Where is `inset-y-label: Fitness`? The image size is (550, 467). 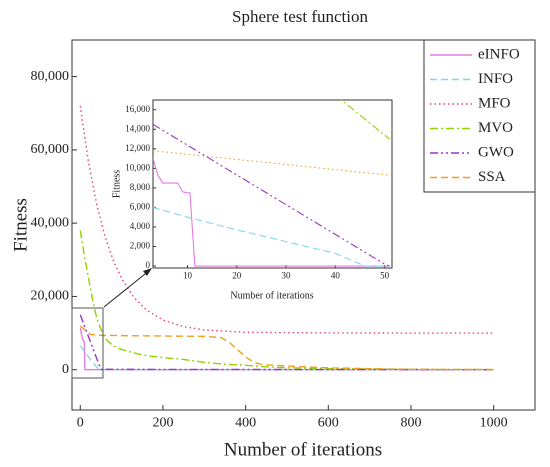 inset-y-label: Fitness is located at coordinates (116, 184).